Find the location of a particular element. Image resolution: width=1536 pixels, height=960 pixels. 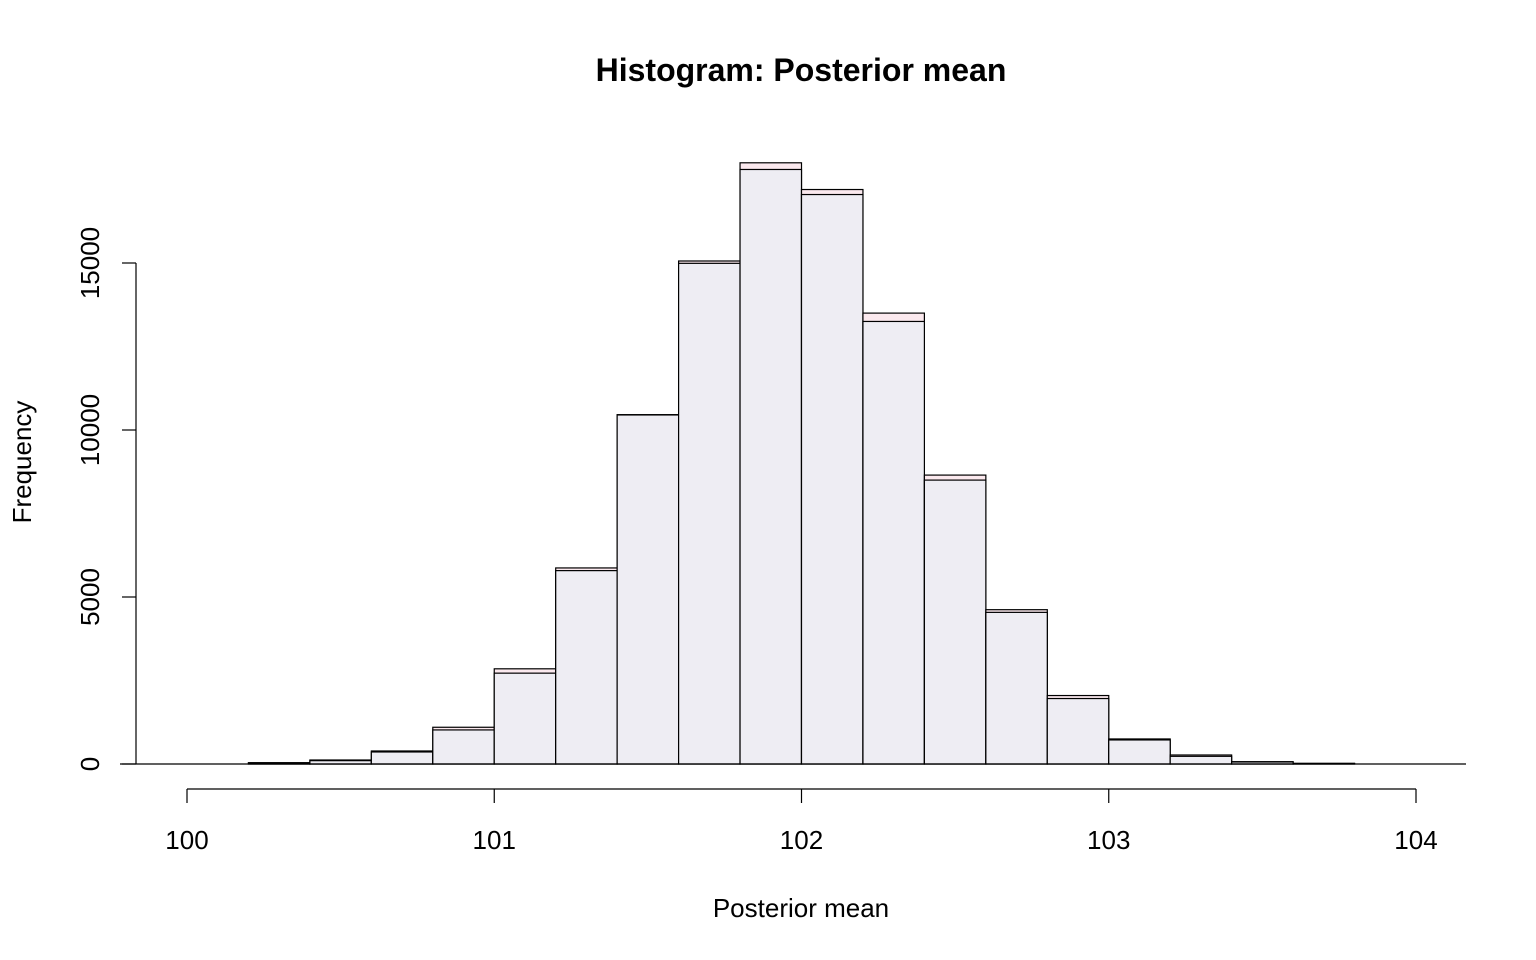

x-tick-label: 100 is located at coordinates (186, 840).